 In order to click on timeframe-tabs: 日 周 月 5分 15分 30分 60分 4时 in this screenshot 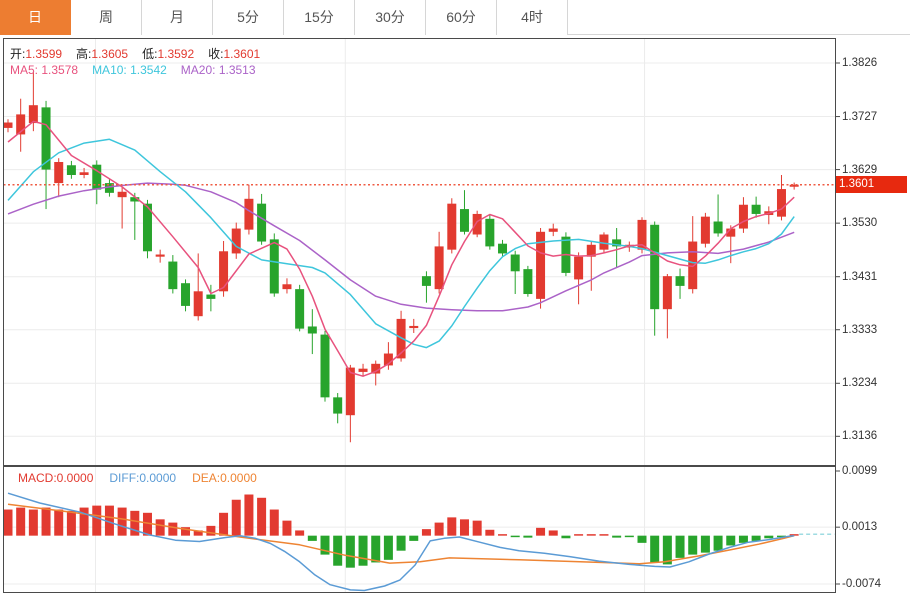, I will do `click(455, 17)`.